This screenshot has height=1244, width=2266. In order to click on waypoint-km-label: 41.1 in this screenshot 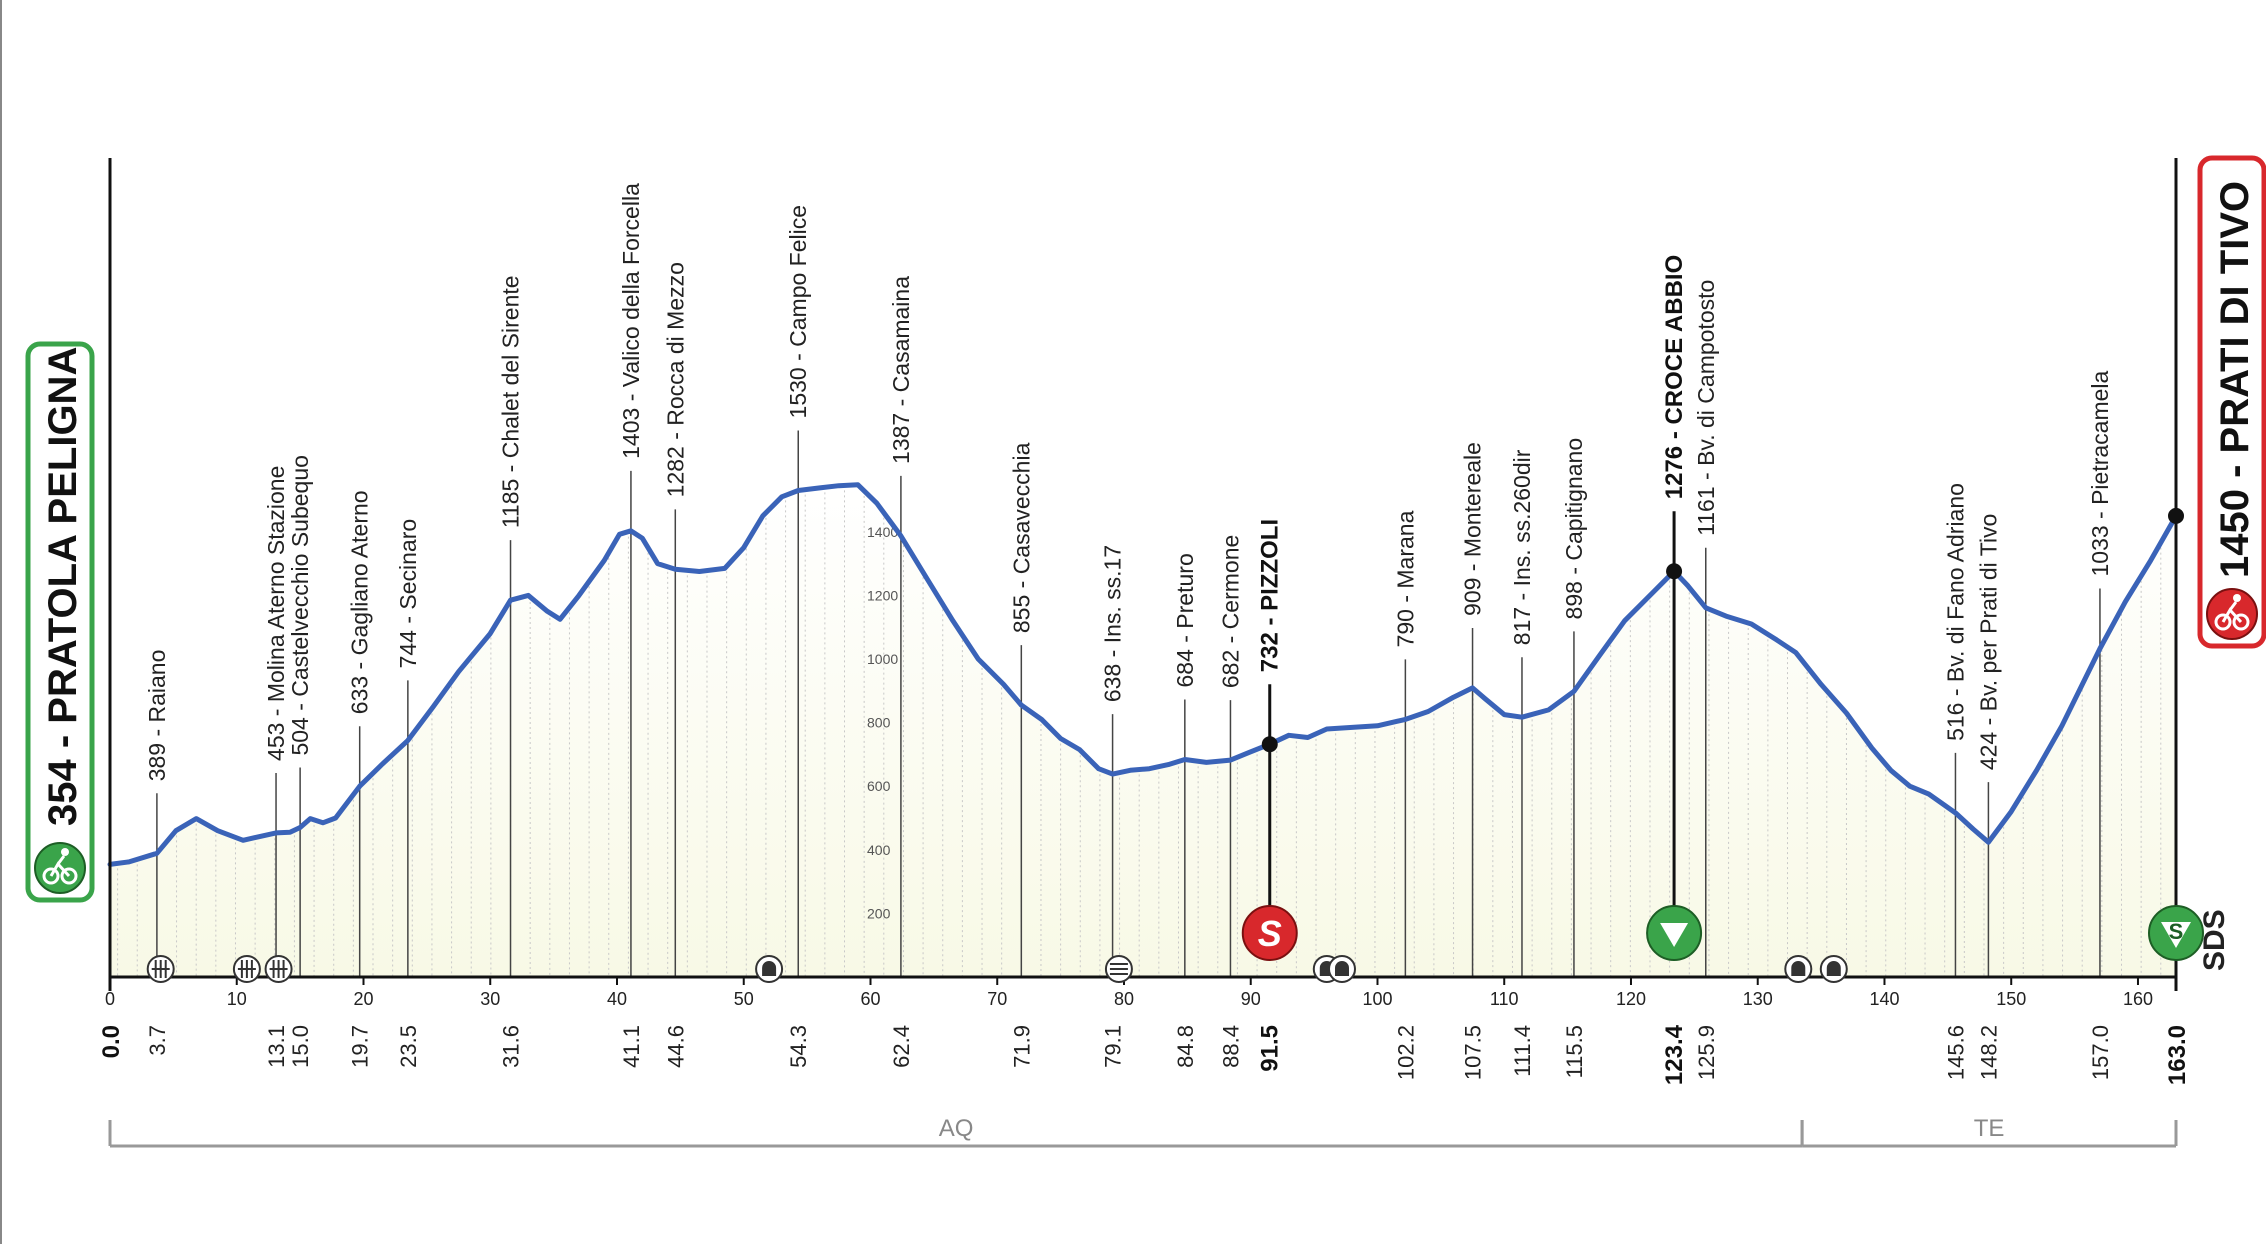, I will do `click(631, 1046)`.